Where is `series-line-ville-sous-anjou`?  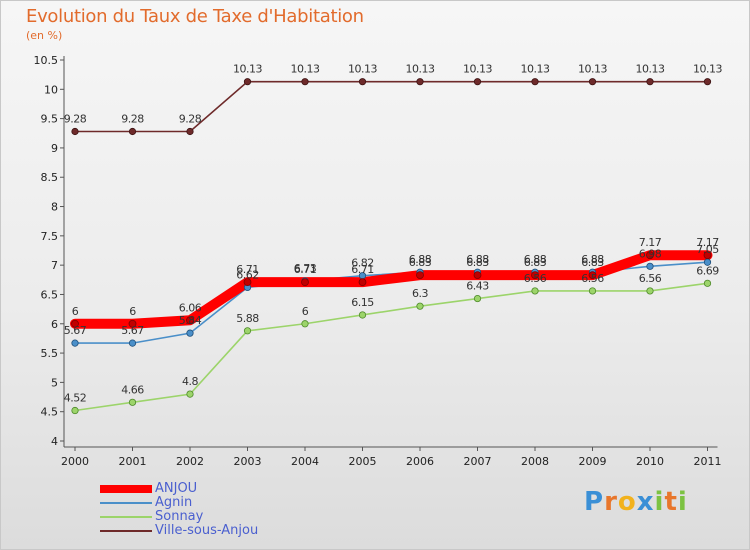 series-line-ville-sous-anjou is located at coordinates (391, 106).